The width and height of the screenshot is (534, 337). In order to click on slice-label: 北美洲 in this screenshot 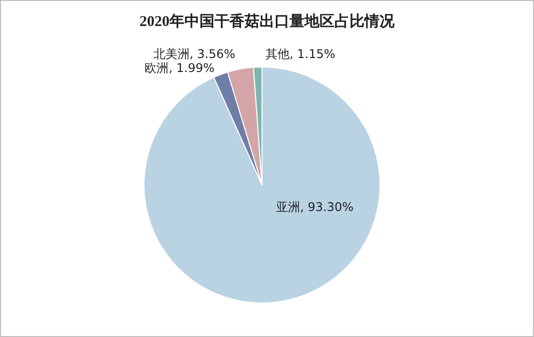, I will do `click(172, 54)`.